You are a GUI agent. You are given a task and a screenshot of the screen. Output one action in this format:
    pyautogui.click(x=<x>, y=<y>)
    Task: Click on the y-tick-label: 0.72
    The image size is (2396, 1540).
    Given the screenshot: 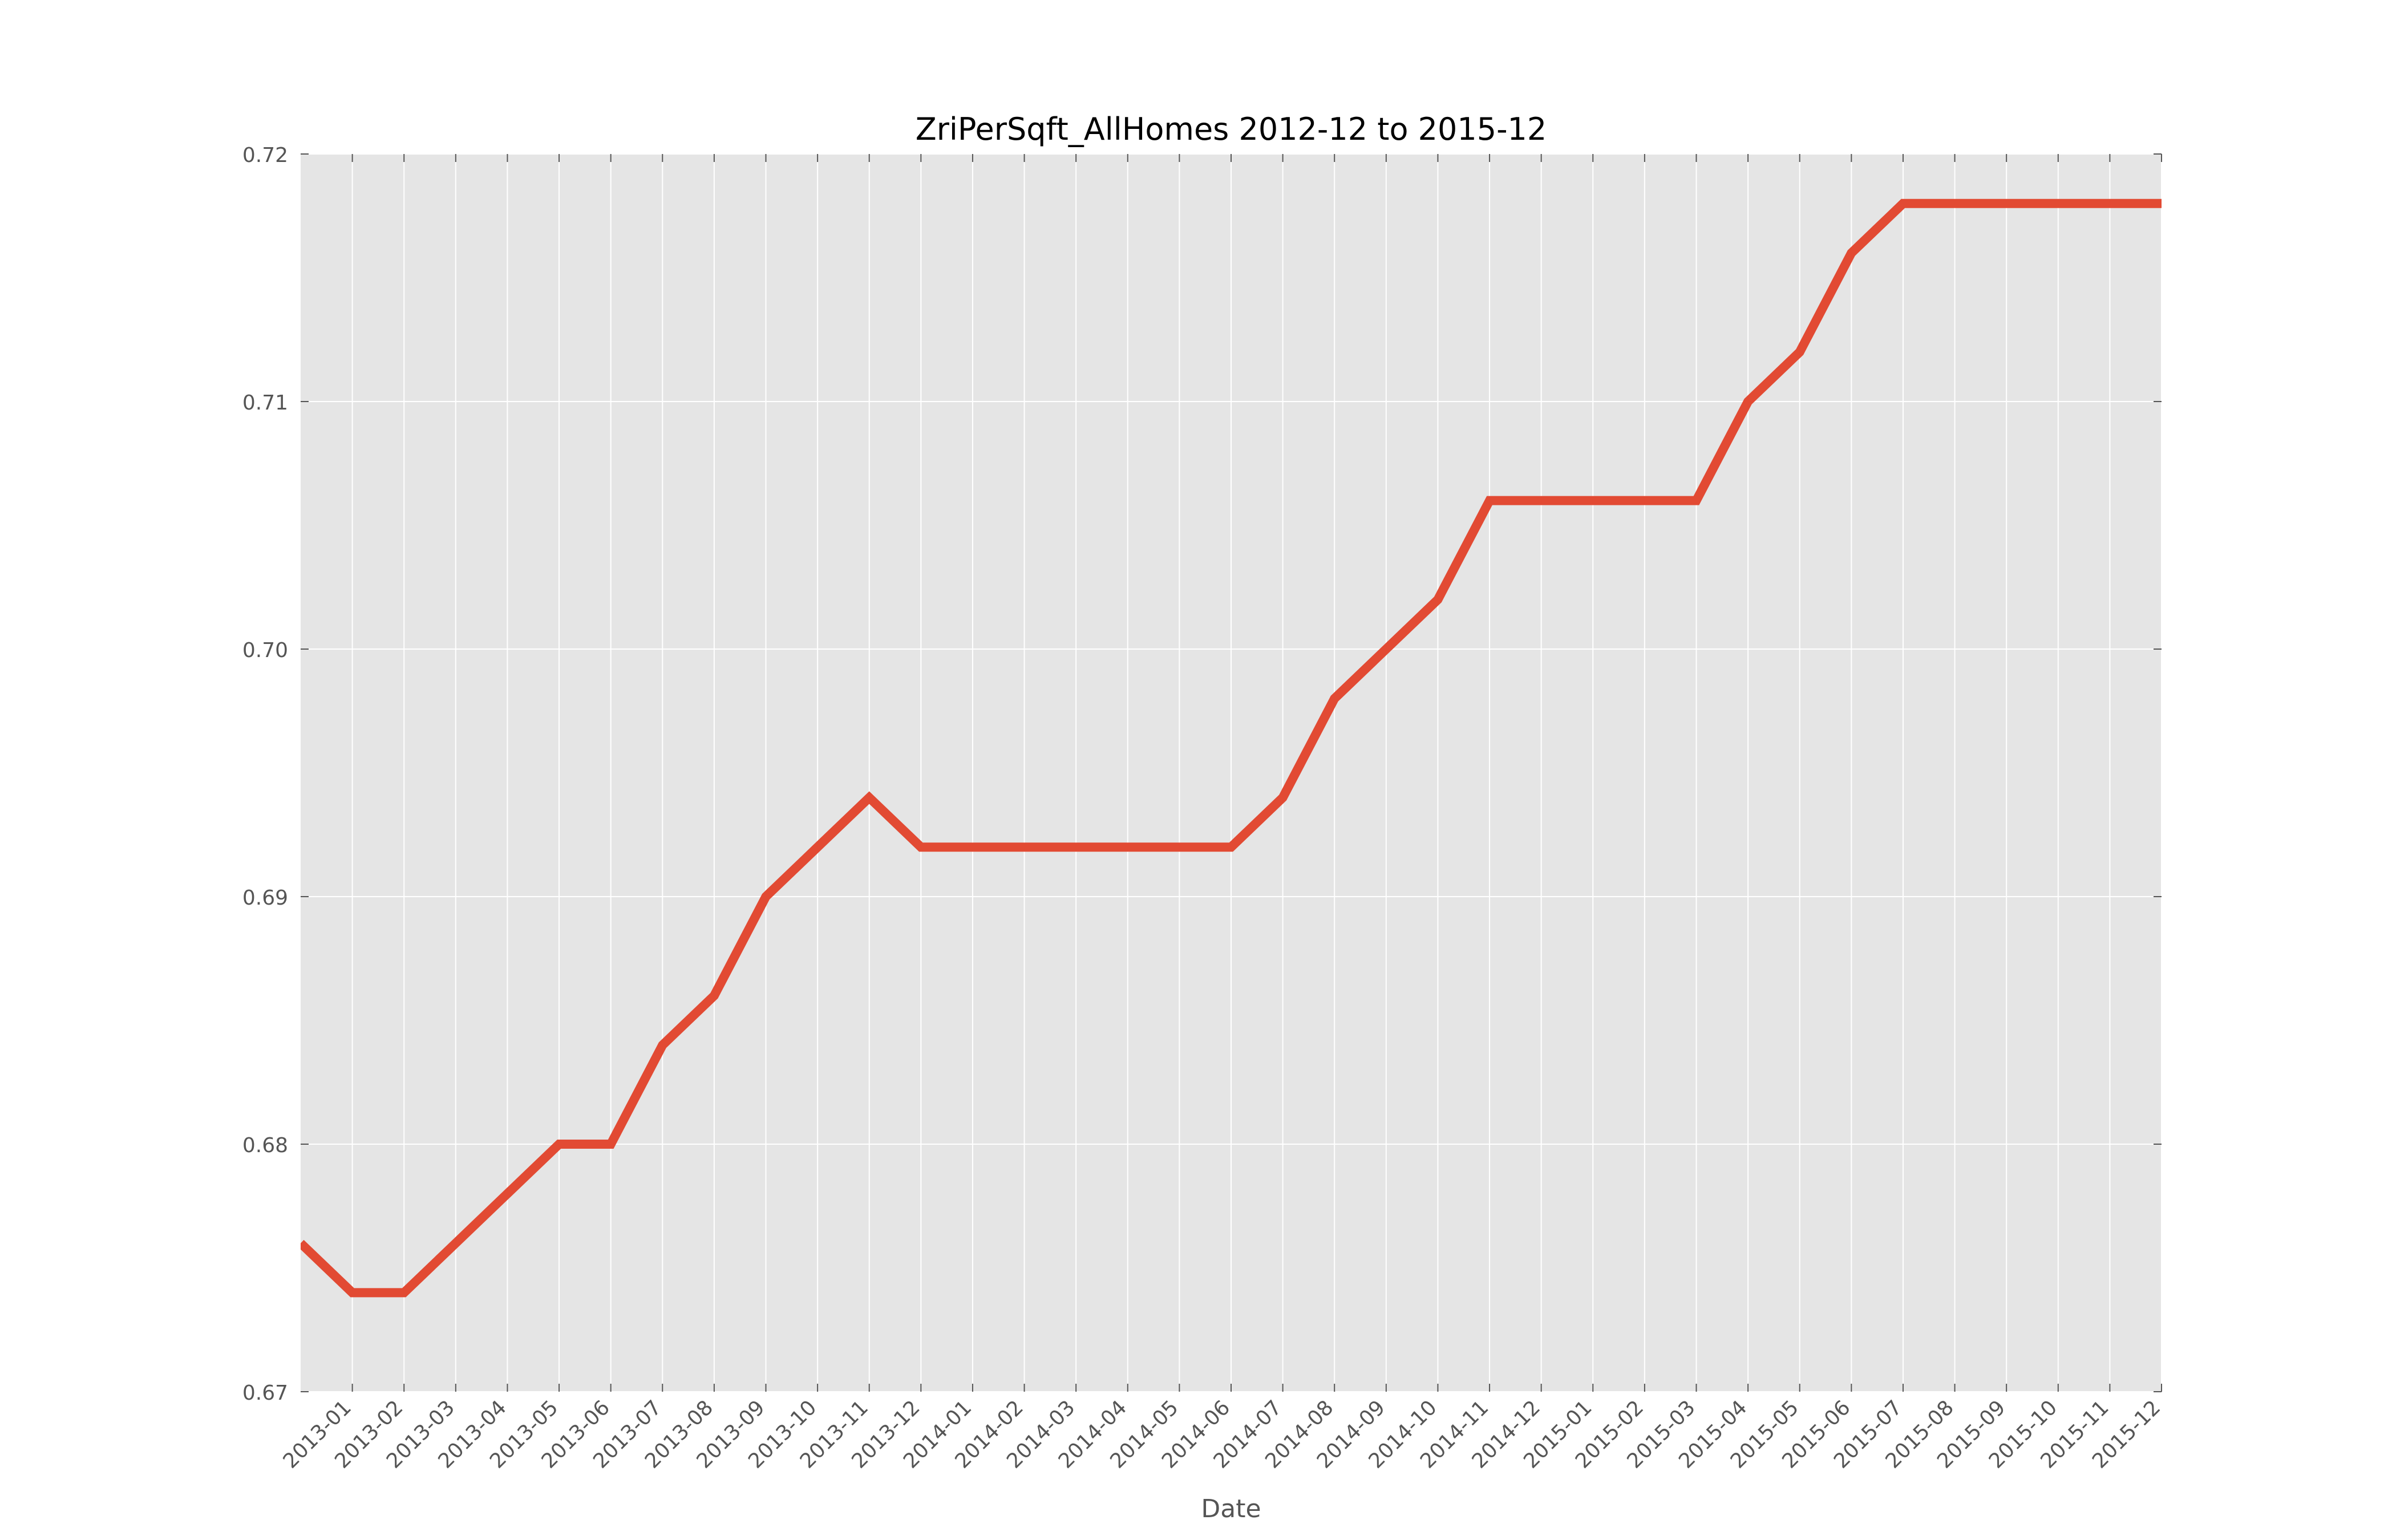 What is the action you would take?
    pyautogui.click(x=265, y=156)
    